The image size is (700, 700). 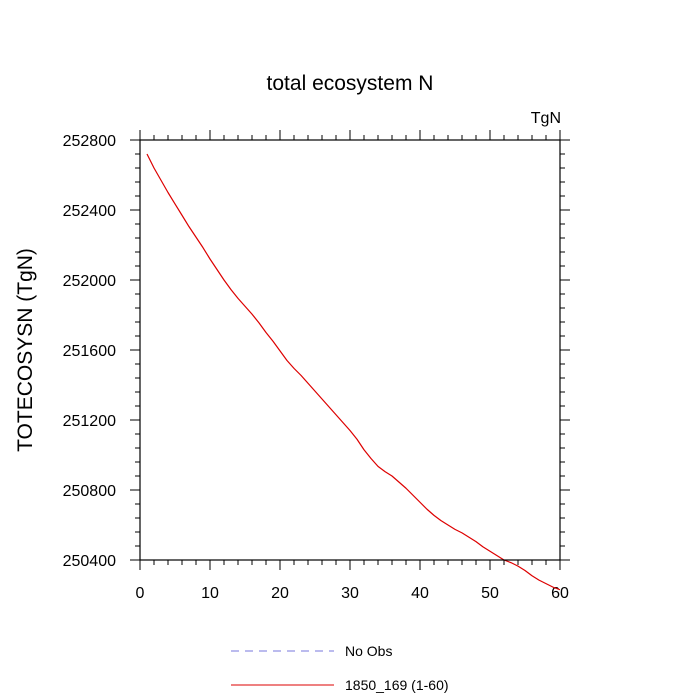 What do you see at coordinates (397, 685) in the screenshot?
I see `legend-label-1: 1850_169 (1-60)` at bounding box center [397, 685].